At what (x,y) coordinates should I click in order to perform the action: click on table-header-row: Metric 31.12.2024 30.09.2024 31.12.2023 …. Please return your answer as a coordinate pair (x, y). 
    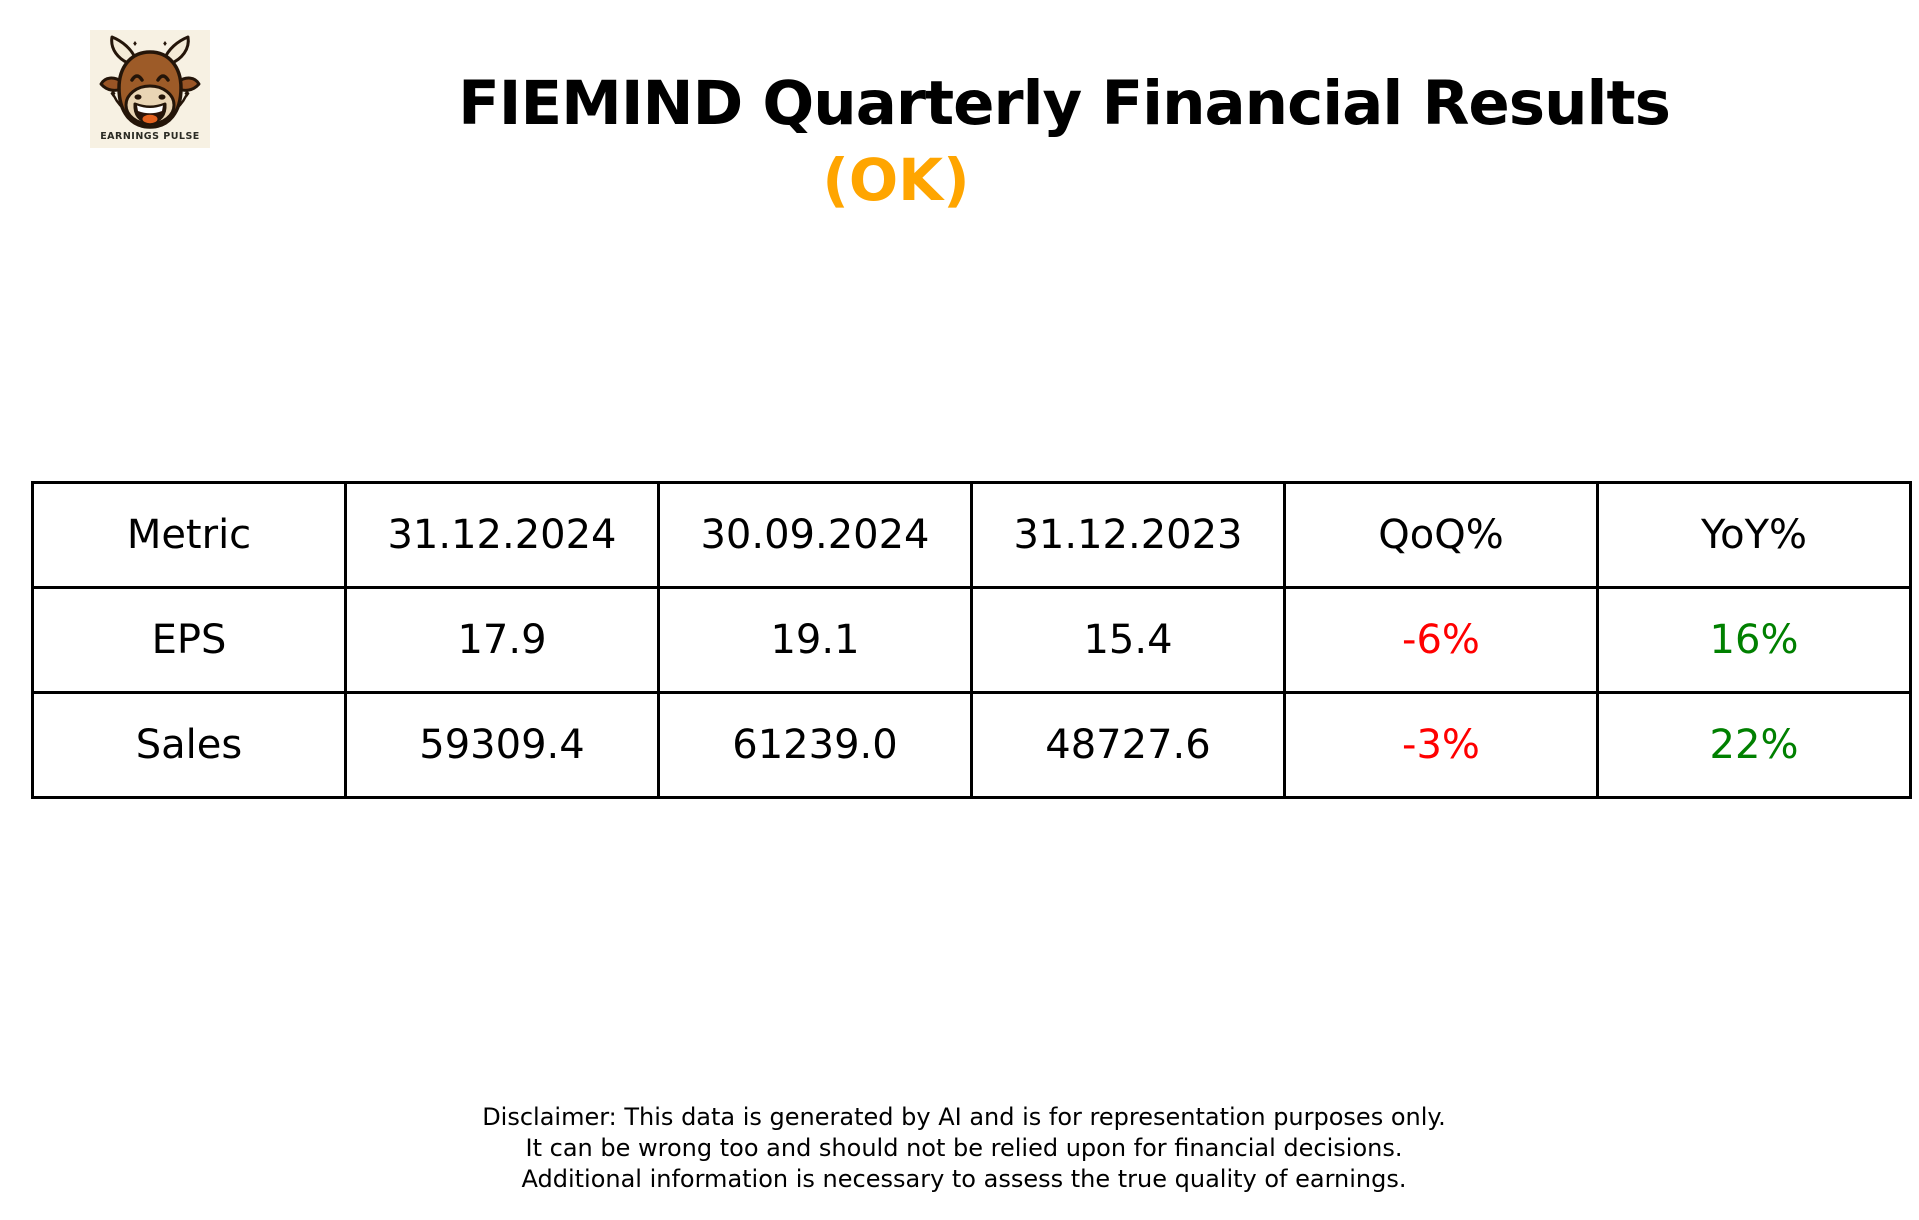
    Looking at the image, I should click on (971, 535).